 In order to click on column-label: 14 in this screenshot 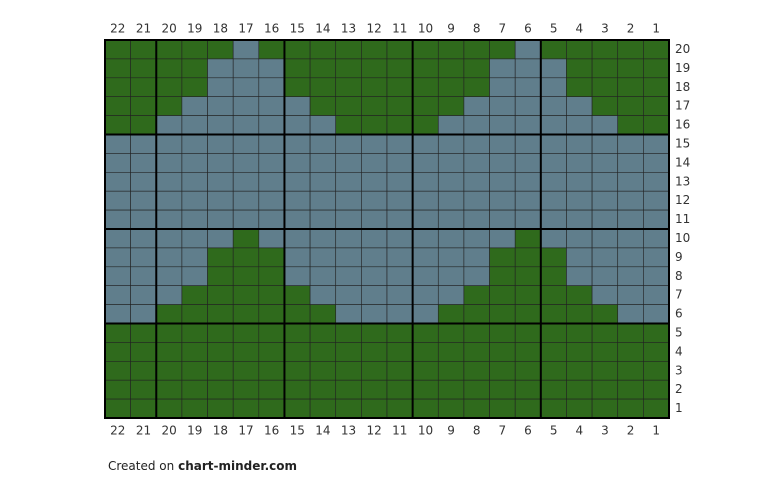, I will do `click(322, 431)`.